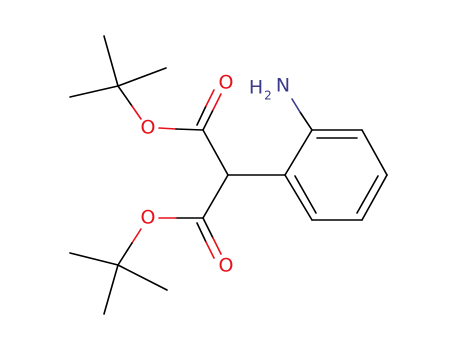 The width and height of the screenshot is (455, 350). What do you see at coordinates (268, 96) in the screenshot?
I see `amine-count: 2` at bounding box center [268, 96].